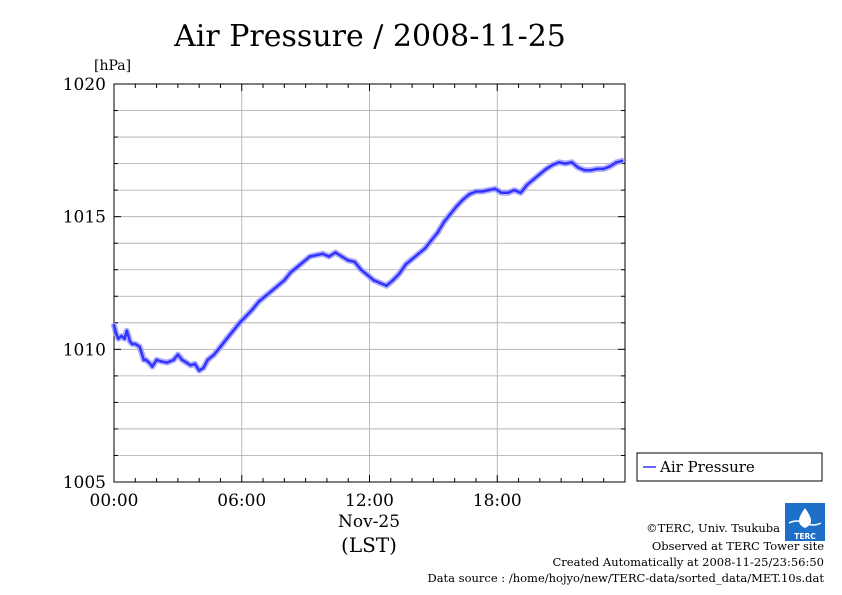 The width and height of the screenshot is (842, 595). Describe the element at coordinates (84, 350) in the screenshot. I see `y-tick-label: 1010` at that location.